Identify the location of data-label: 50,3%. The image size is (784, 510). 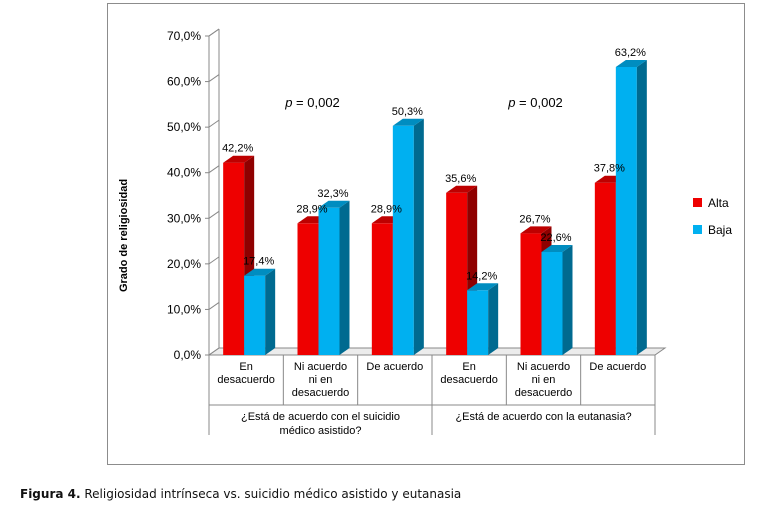
(407, 112).